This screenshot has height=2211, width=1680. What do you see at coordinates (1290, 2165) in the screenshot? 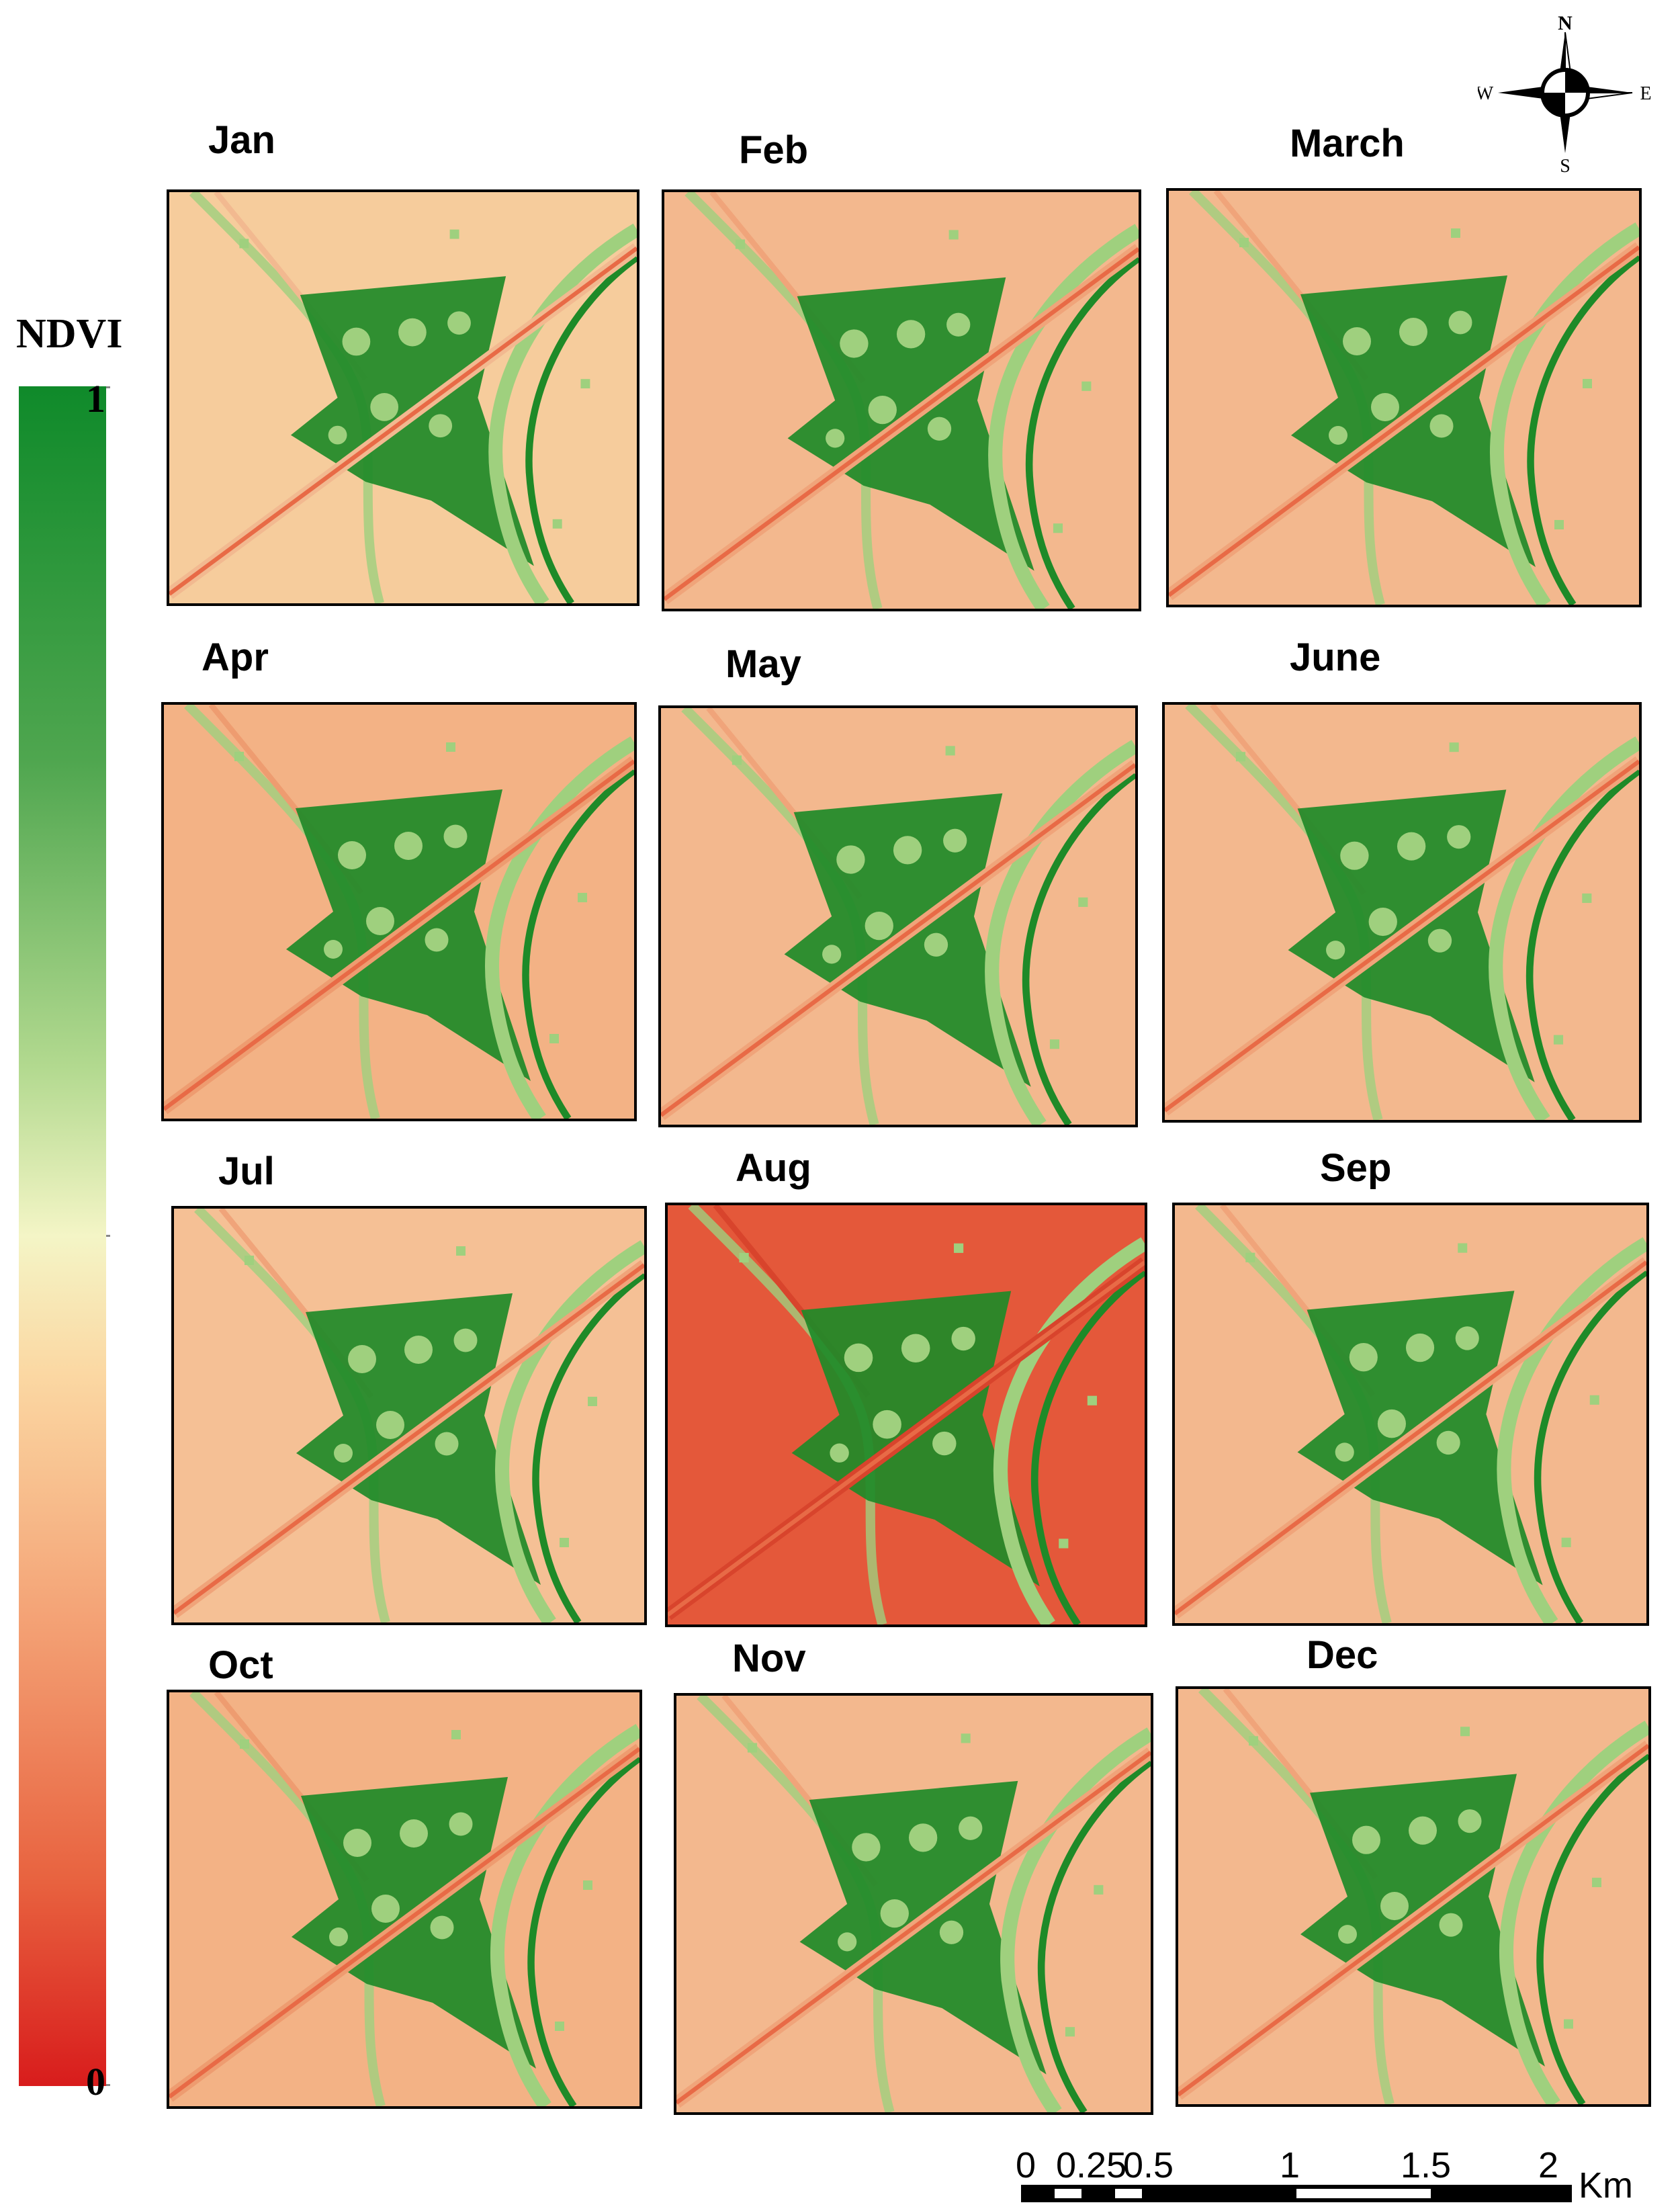
I see `scale-label-1: 1` at bounding box center [1290, 2165].